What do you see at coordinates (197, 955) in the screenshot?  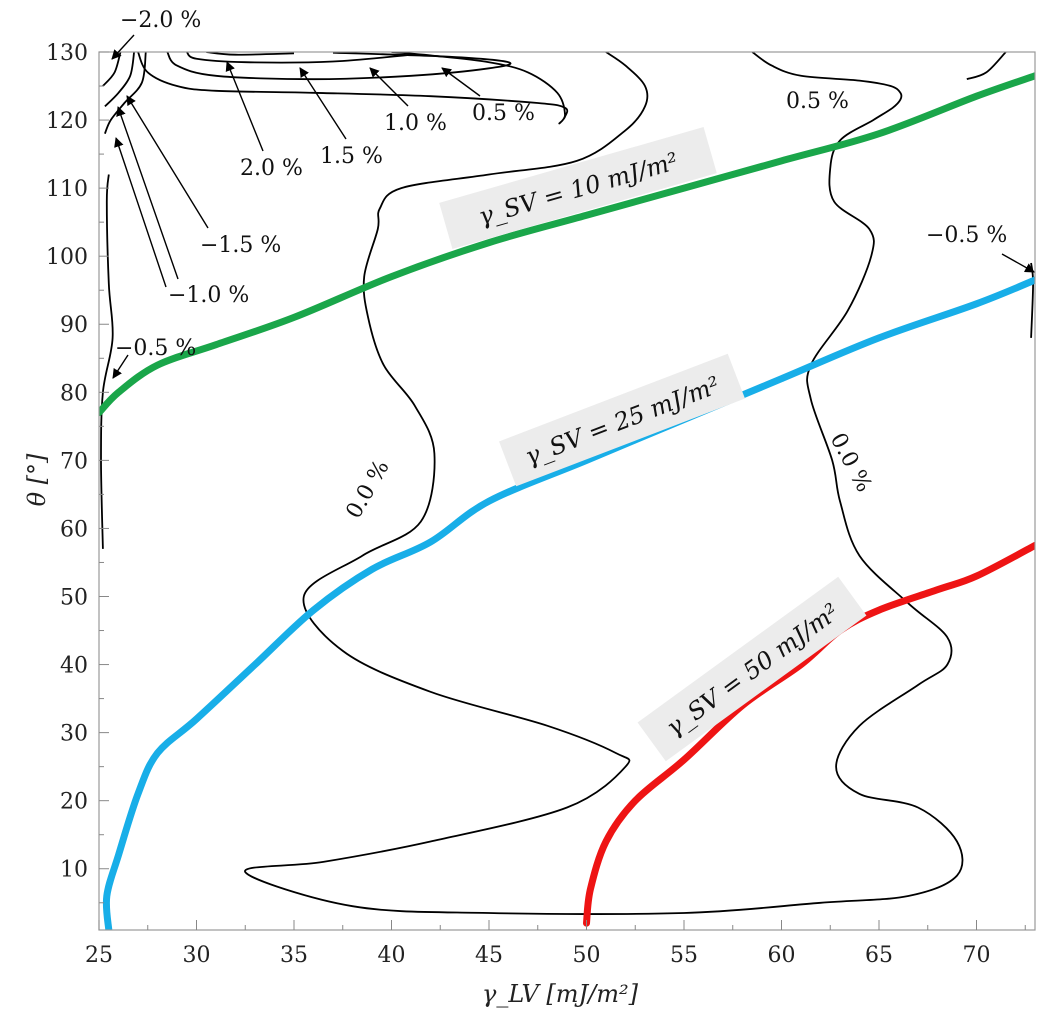 I see `x-tick-label-1: 30` at bounding box center [197, 955].